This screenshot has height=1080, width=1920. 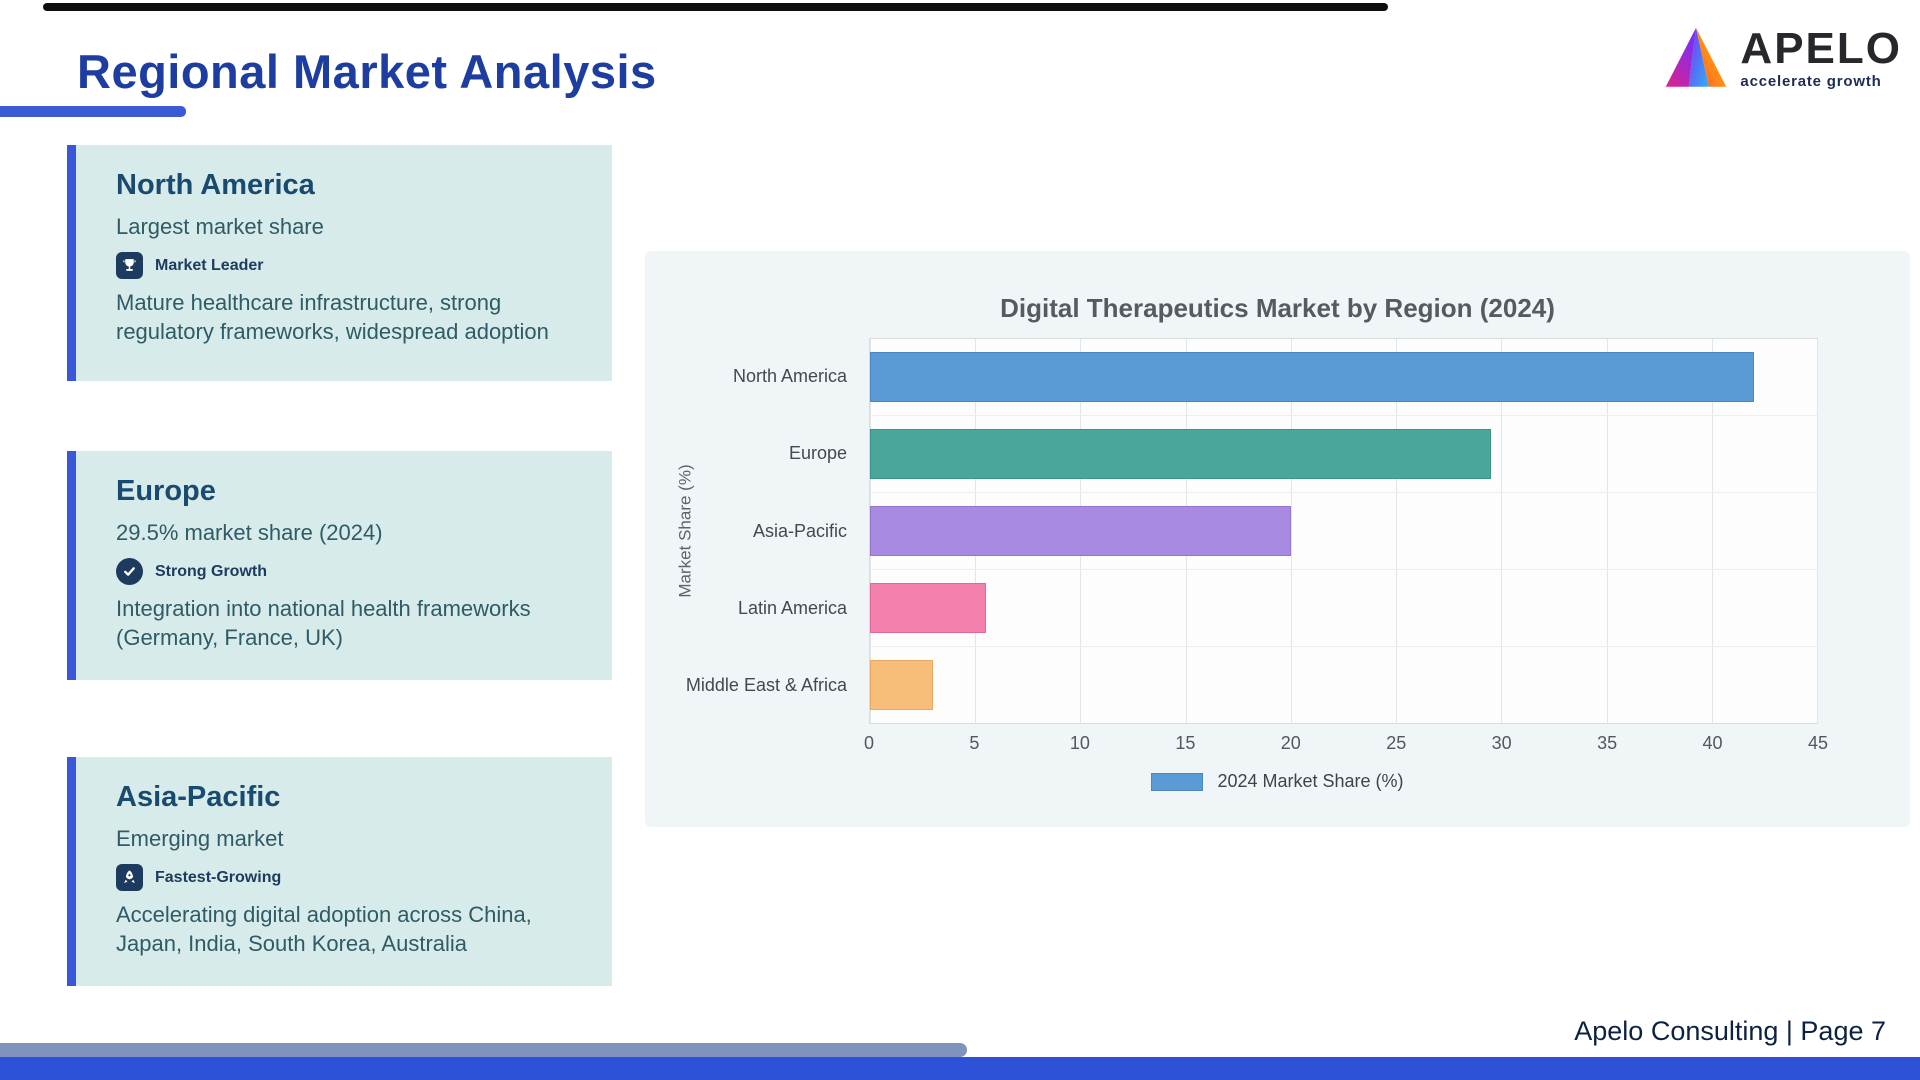 What do you see at coordinates (1310, 781) in the screenshot?
I see `legend-label: 2024 Market Share (%)` at bounding box center [1310, 781].